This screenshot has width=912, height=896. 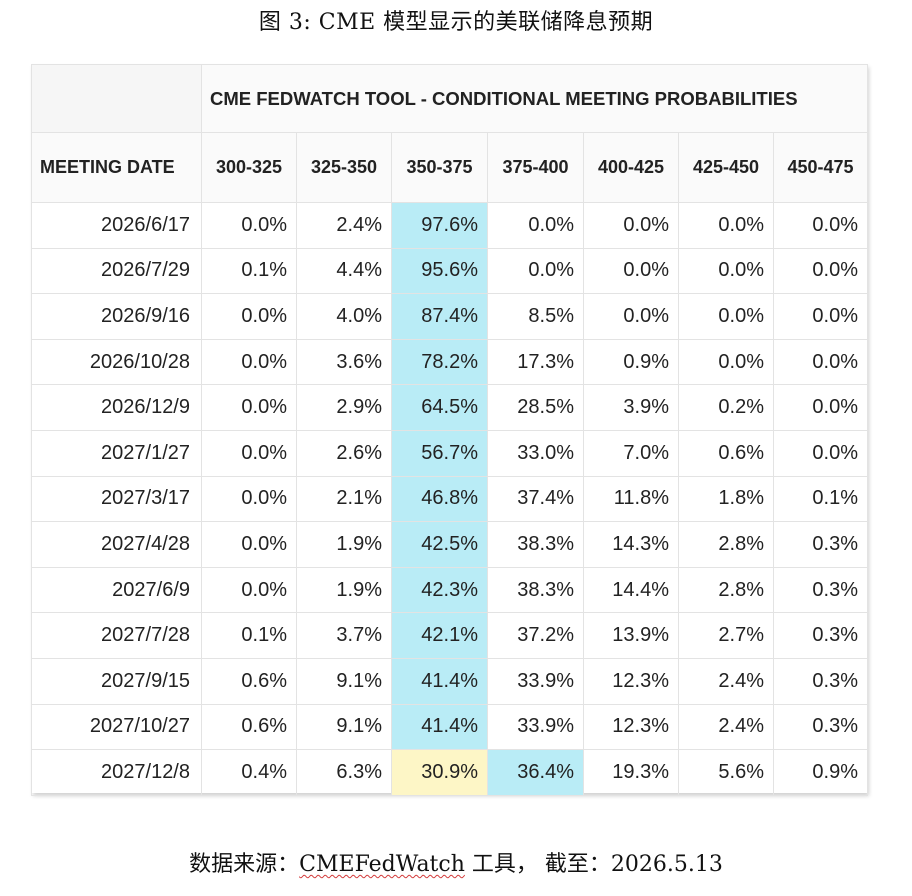 I want to click on probability-cell: 36.4%, so click(x=535, y=772).